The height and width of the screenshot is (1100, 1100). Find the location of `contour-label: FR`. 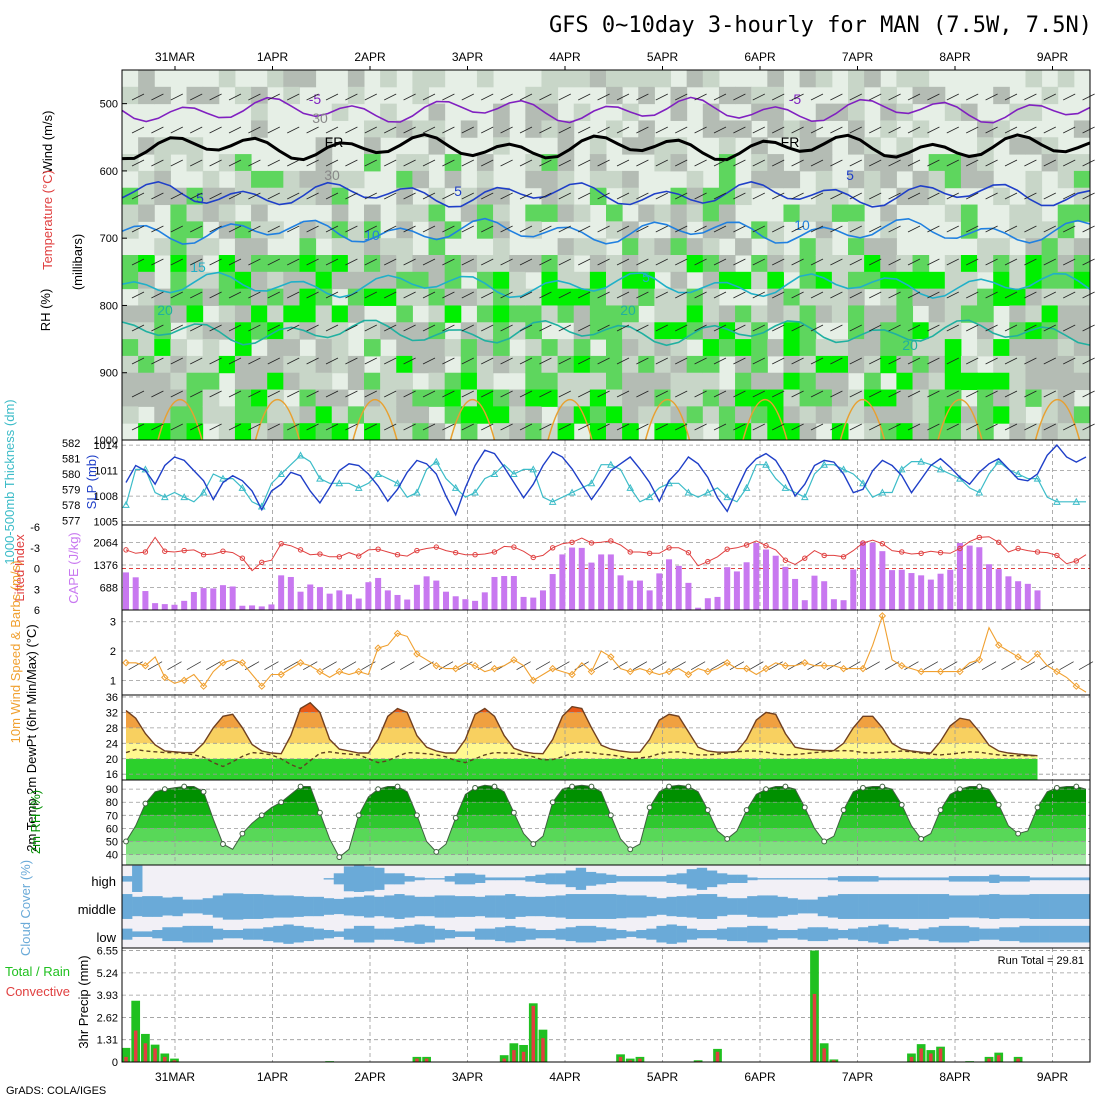

contour-label: FR is located at coordinates (790, 142).